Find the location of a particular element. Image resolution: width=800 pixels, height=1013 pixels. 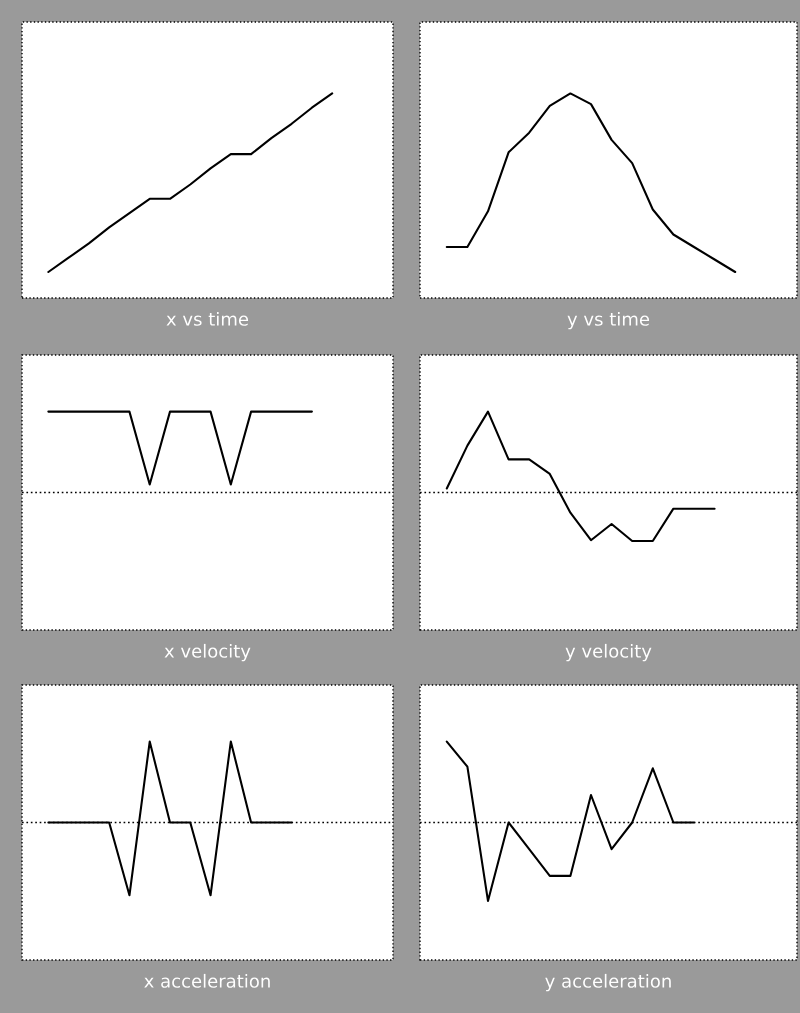

x-axis-title: x velocity is located at coordinates (207, 652).